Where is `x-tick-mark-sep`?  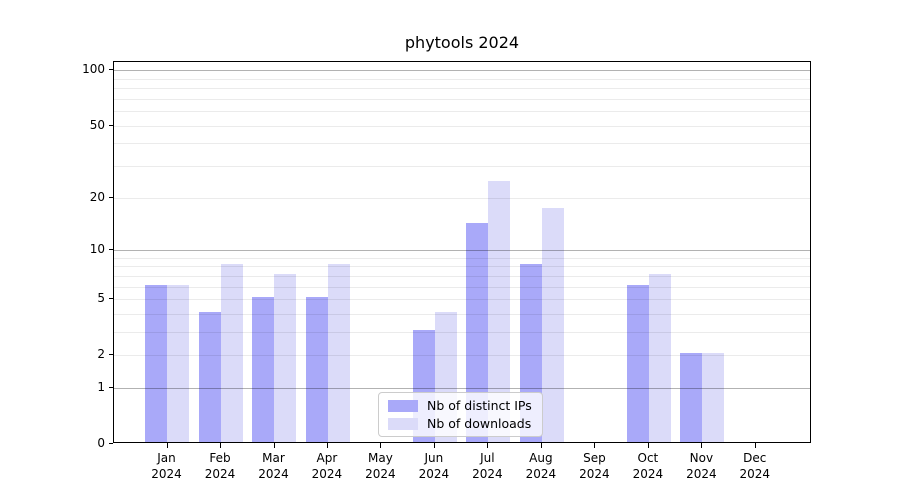
x-tick-mark-sep is located at coordinates (595, 445).